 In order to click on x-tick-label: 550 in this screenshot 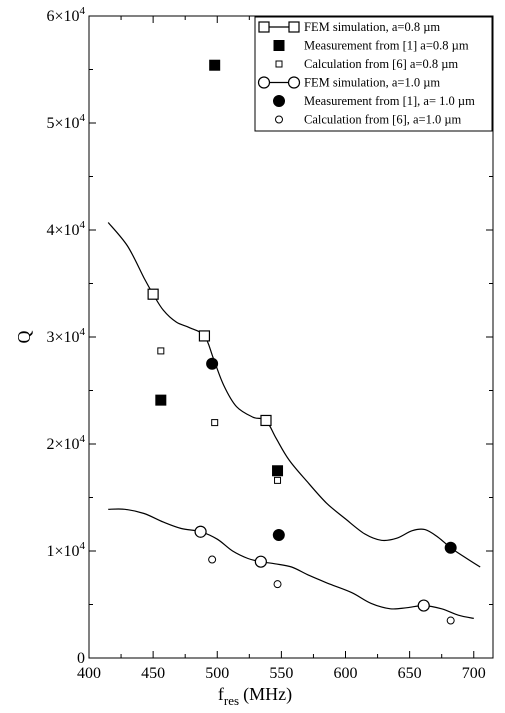, I will do `click(281, 673)`.